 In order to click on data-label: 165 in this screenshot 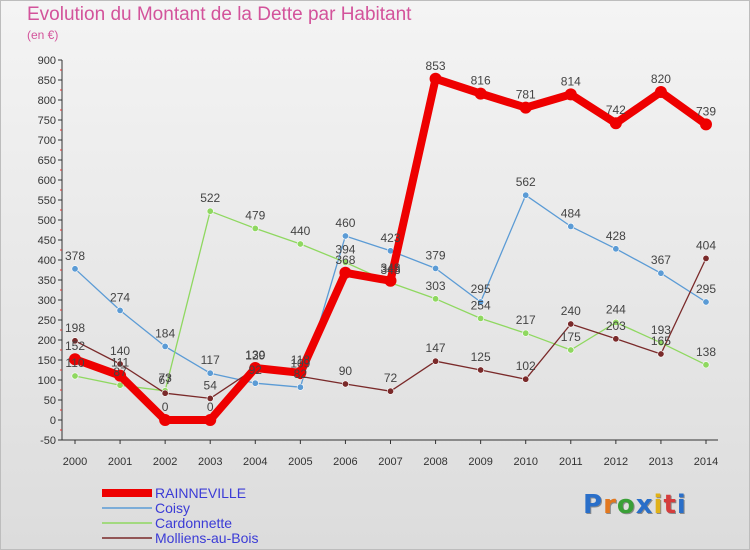, I will do `click(661, 341)`.